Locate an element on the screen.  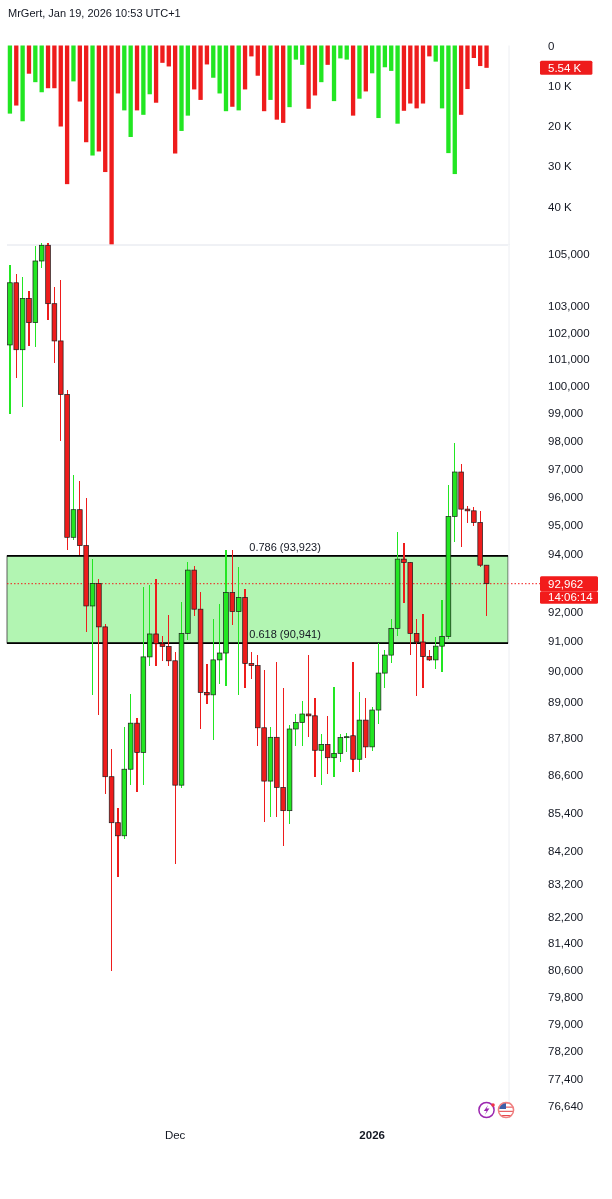
ref-line-label: 0.618 (90,941) is located at coordinates (285, 634).